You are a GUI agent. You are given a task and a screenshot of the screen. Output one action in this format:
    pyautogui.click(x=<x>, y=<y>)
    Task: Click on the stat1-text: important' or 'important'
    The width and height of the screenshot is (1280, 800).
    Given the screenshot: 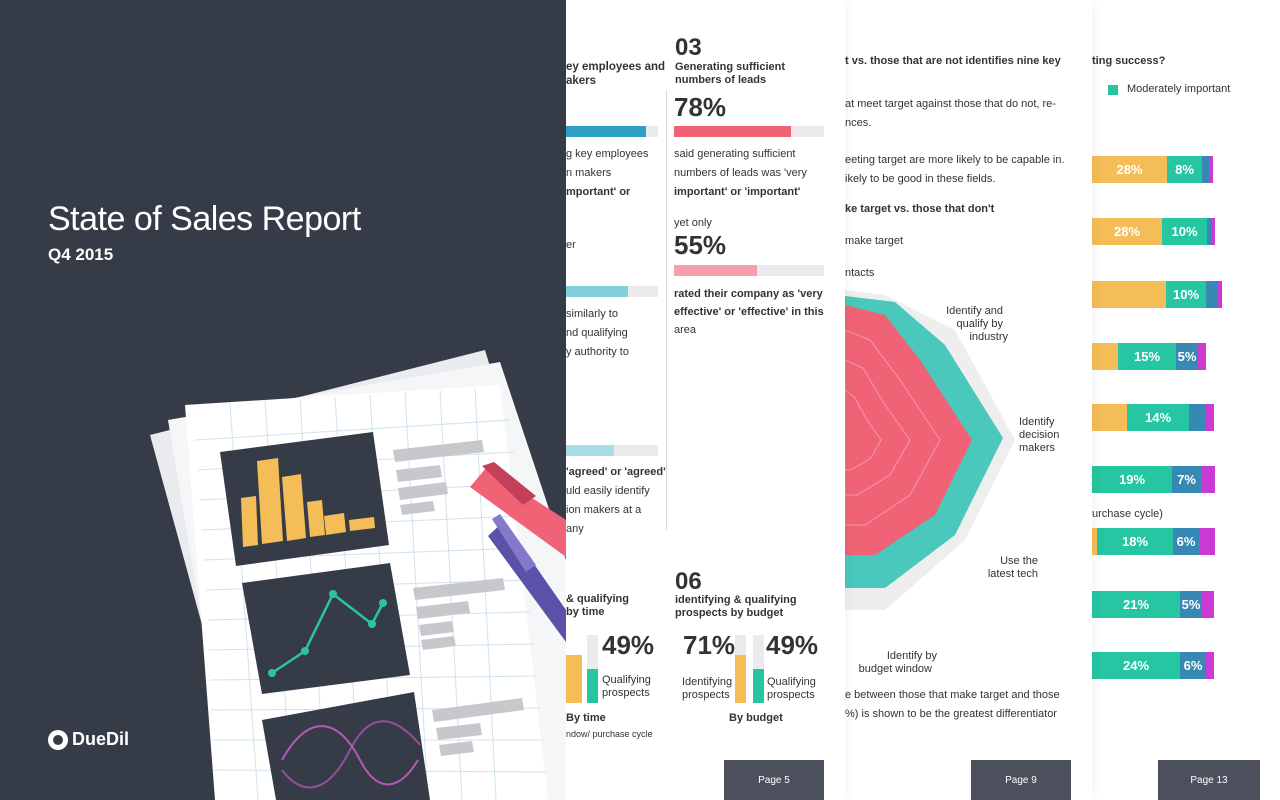 What is the action you would take?
    pyautogui.click(x=737, y=192)
    